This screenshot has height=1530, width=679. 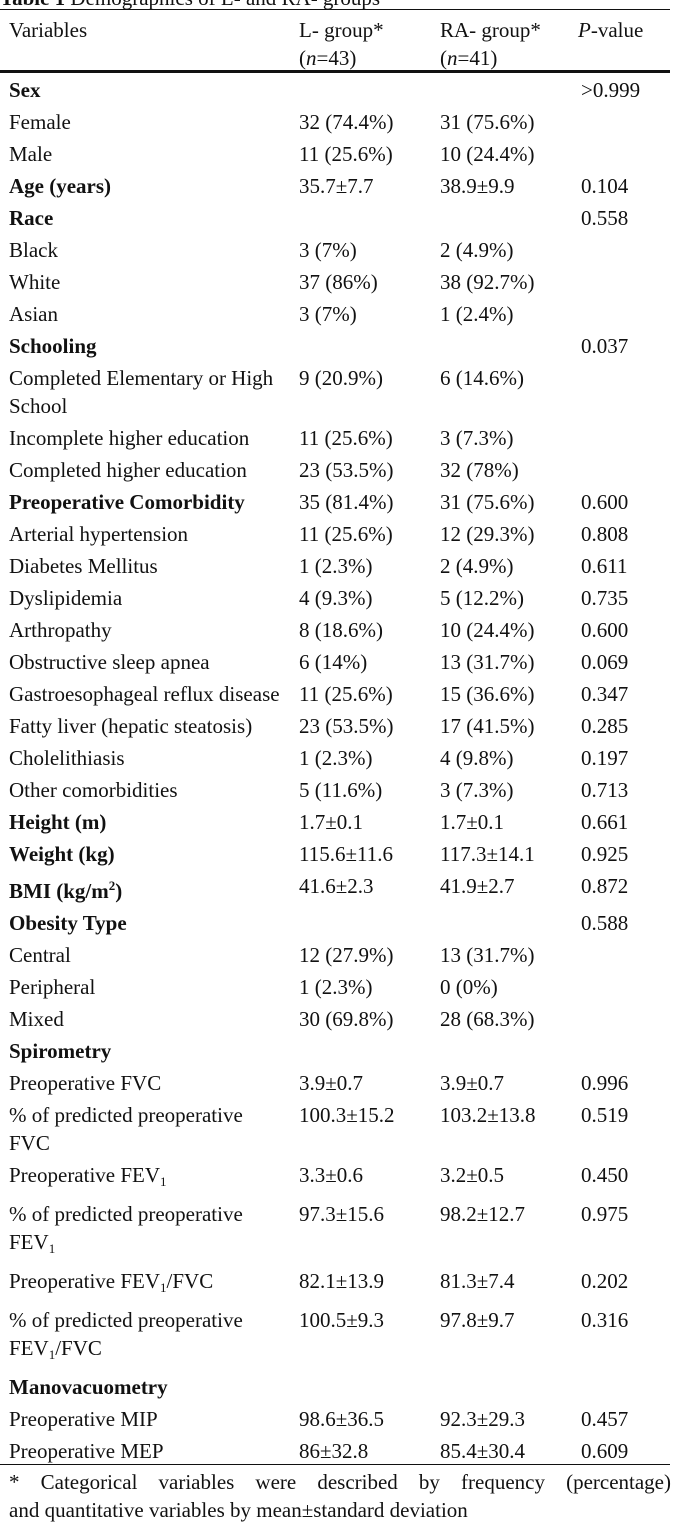 I want to click on row-label: Obstructive sleep apnea, so click(x=109, y=662).